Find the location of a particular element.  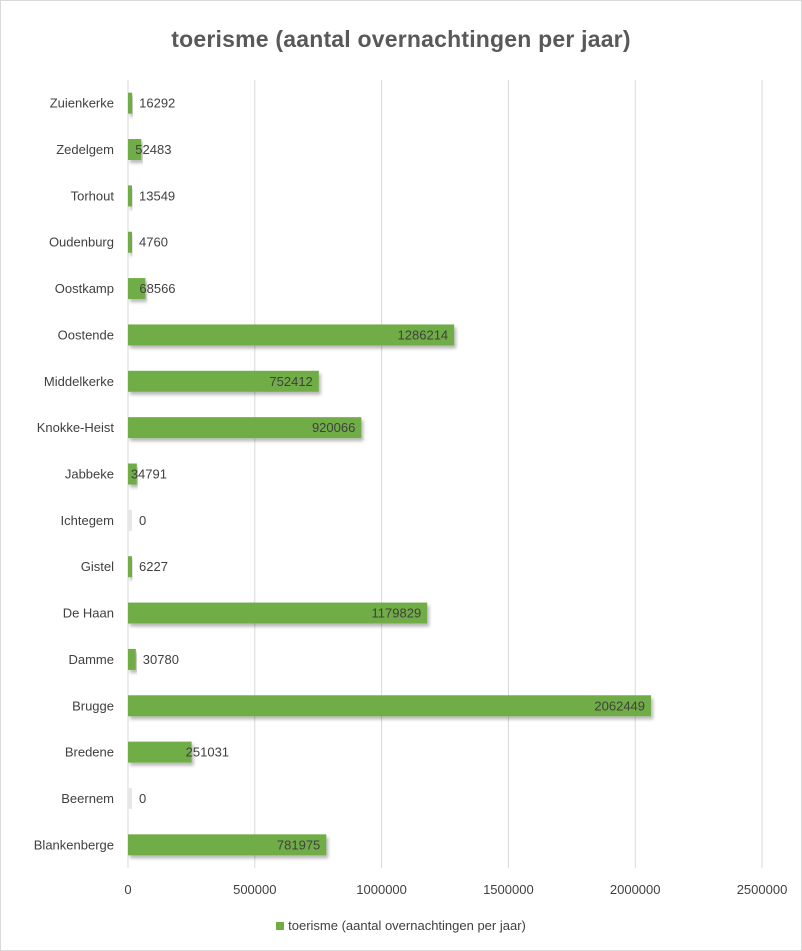

data-label: 68566 is located at coordinates (157, 288).